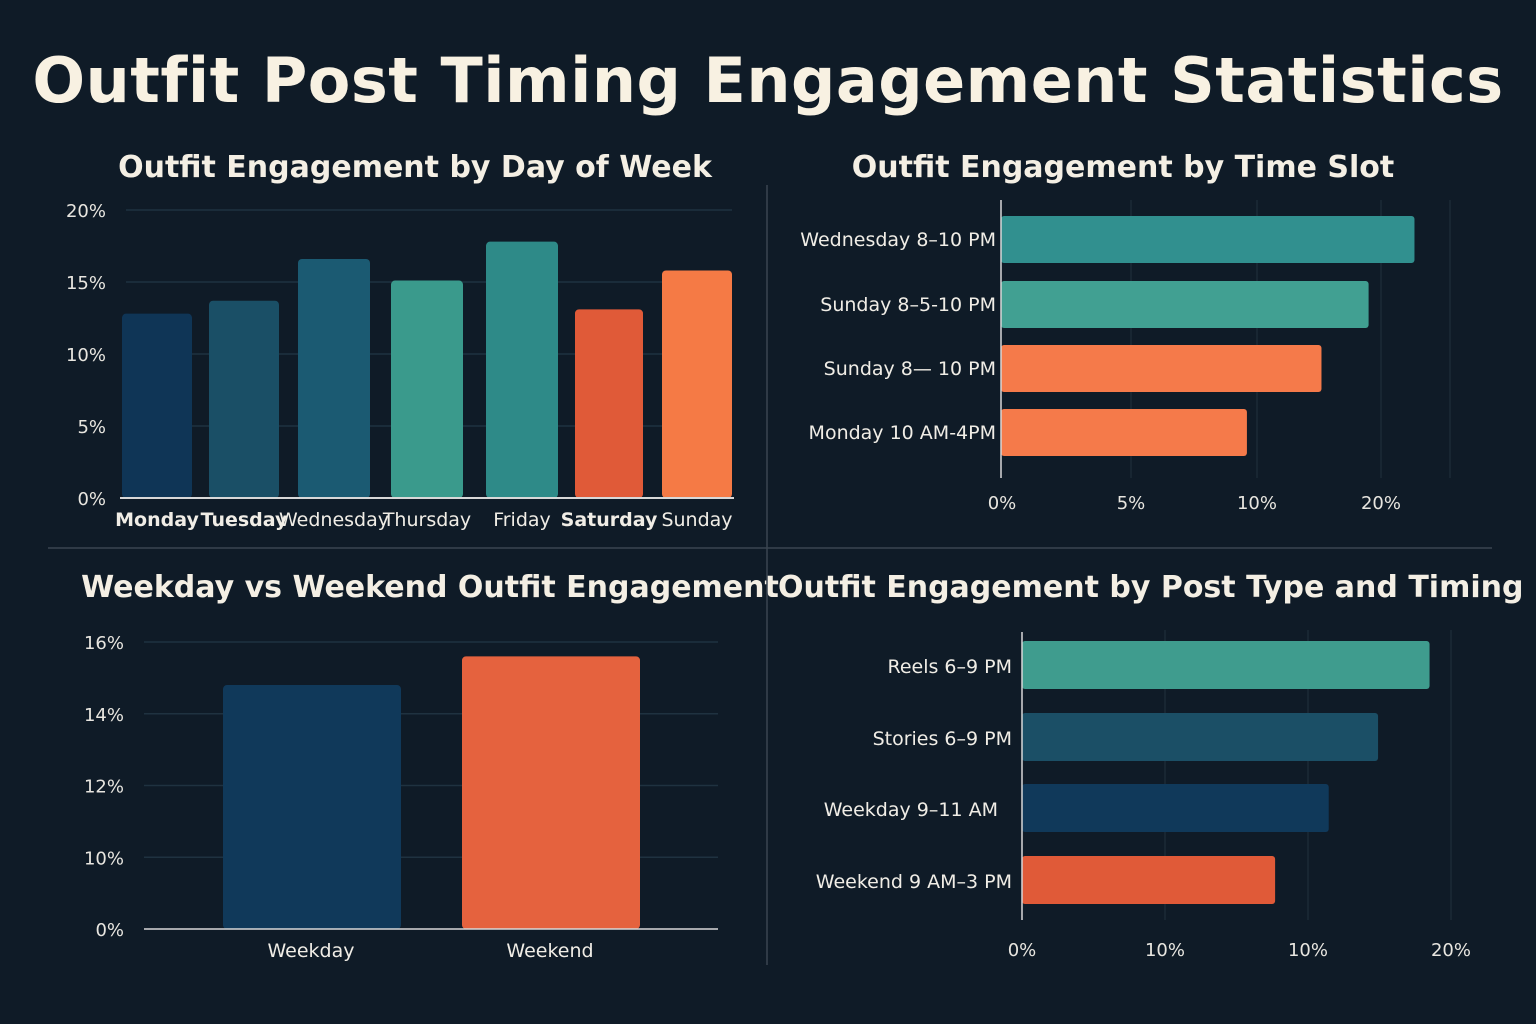 The image size is (1536, 1024). I want to click on bar-thursday, so click(427, 389).